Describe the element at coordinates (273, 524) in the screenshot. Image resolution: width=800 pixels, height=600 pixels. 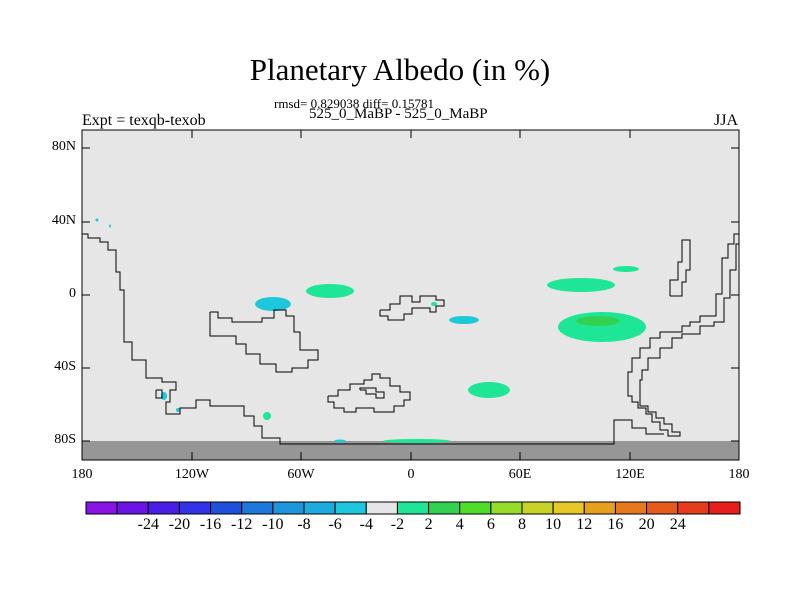
I see `colorbar-label: -10` at that location.